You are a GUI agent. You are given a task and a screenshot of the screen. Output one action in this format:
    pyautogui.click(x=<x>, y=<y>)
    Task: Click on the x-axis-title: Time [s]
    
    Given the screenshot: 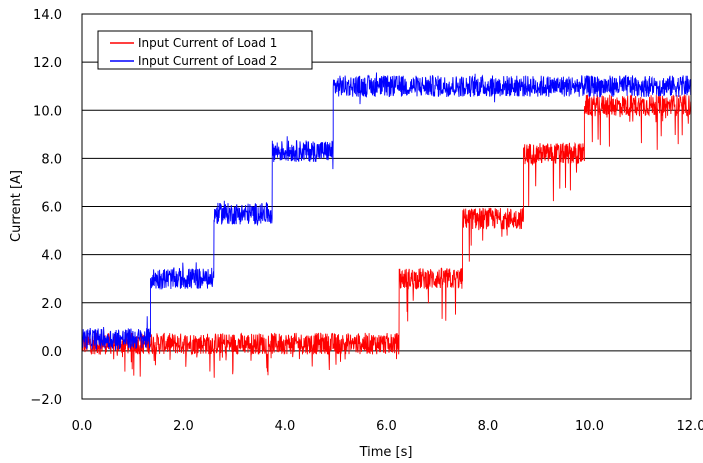 What is the action you would take?
    pyautogui.click(x=386, y=452)
    